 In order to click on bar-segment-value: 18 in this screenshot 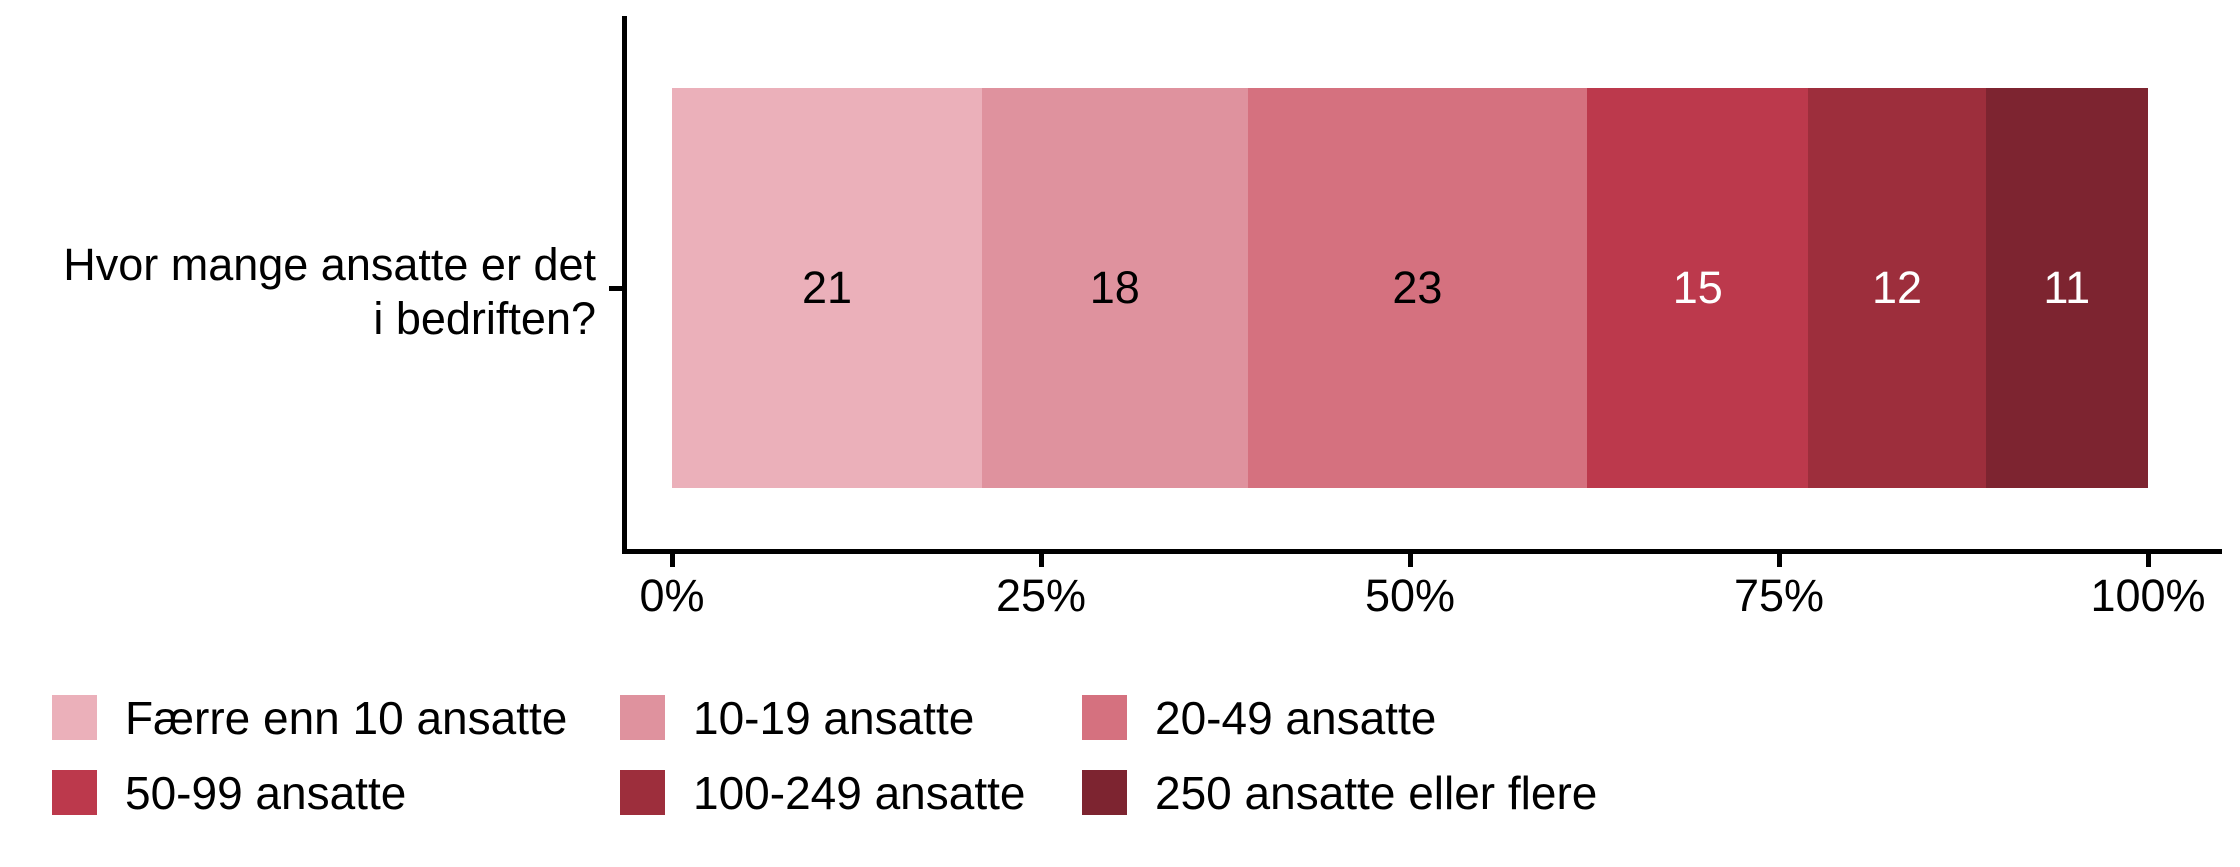, I will do `click(1114, 287)`.